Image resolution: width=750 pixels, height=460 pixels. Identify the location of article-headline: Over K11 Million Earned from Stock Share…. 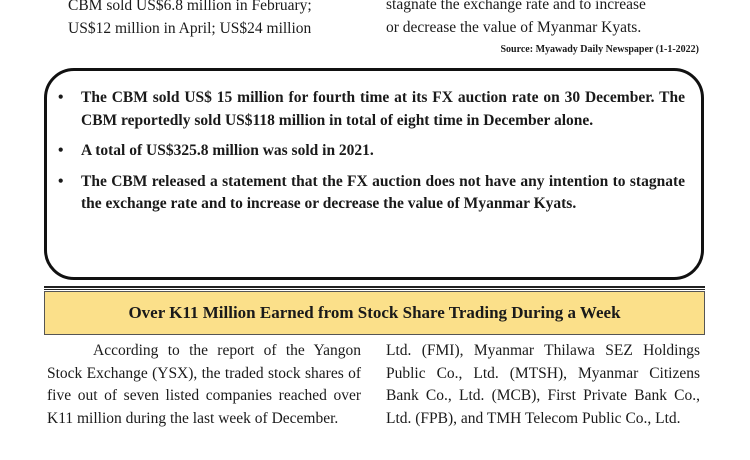
(374, 313).